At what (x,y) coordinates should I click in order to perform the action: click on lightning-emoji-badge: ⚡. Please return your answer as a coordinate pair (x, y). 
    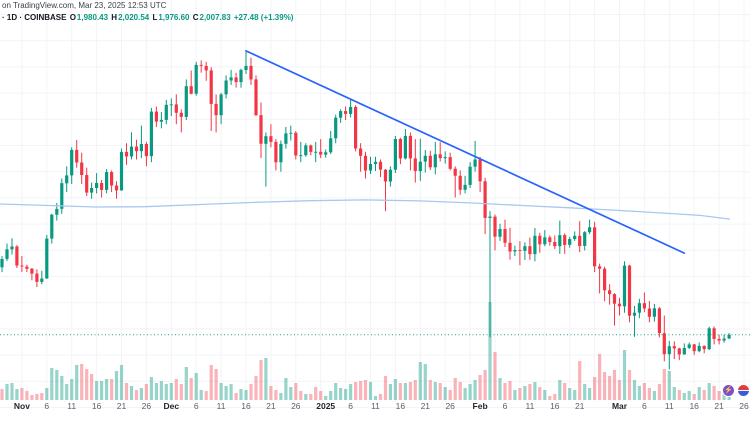
    Looking at the image, I should click on (728, 390).